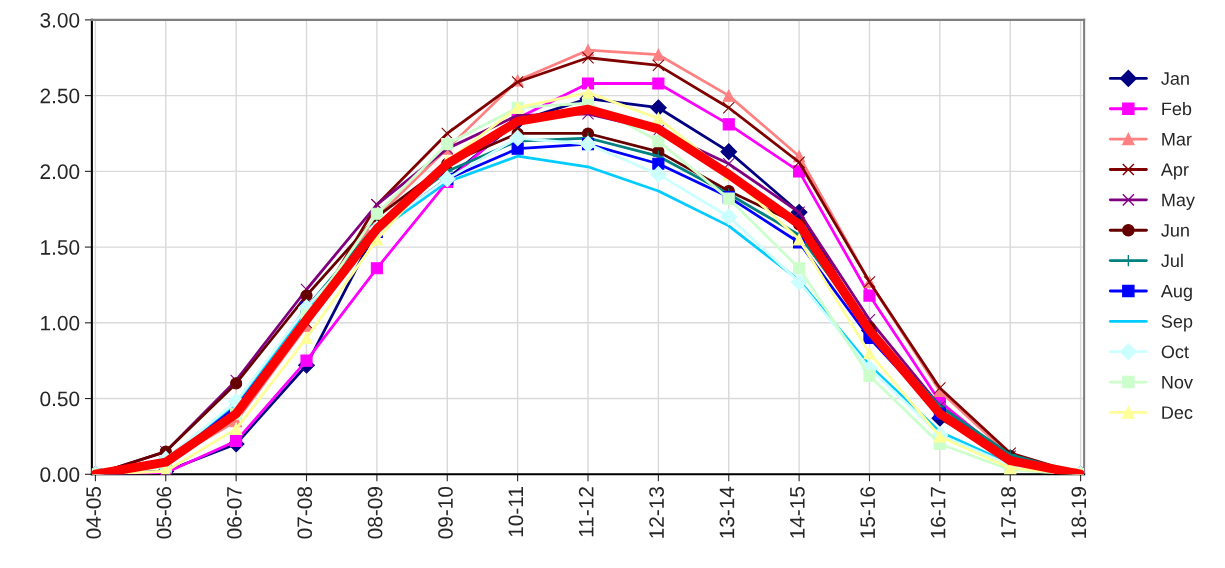  Describe the element at coordinates (1177, 382) in the screenshot. I see `legend-label: Nov` at that location.